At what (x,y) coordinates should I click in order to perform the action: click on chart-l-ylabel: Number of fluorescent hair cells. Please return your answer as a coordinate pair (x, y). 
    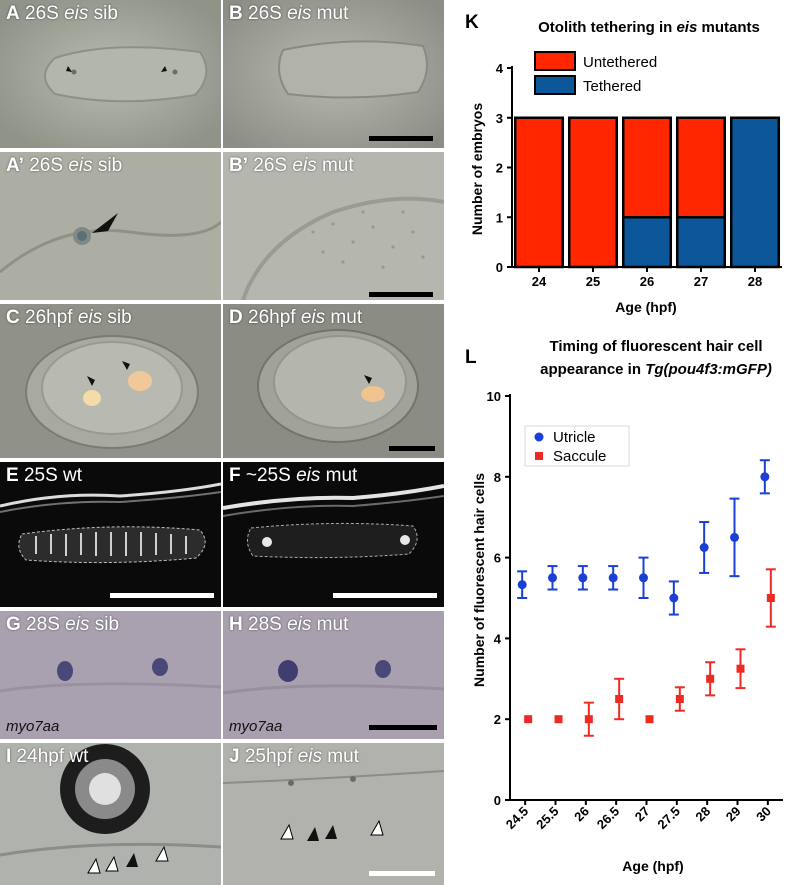
    Looking at the image, I should click on (479, 580).